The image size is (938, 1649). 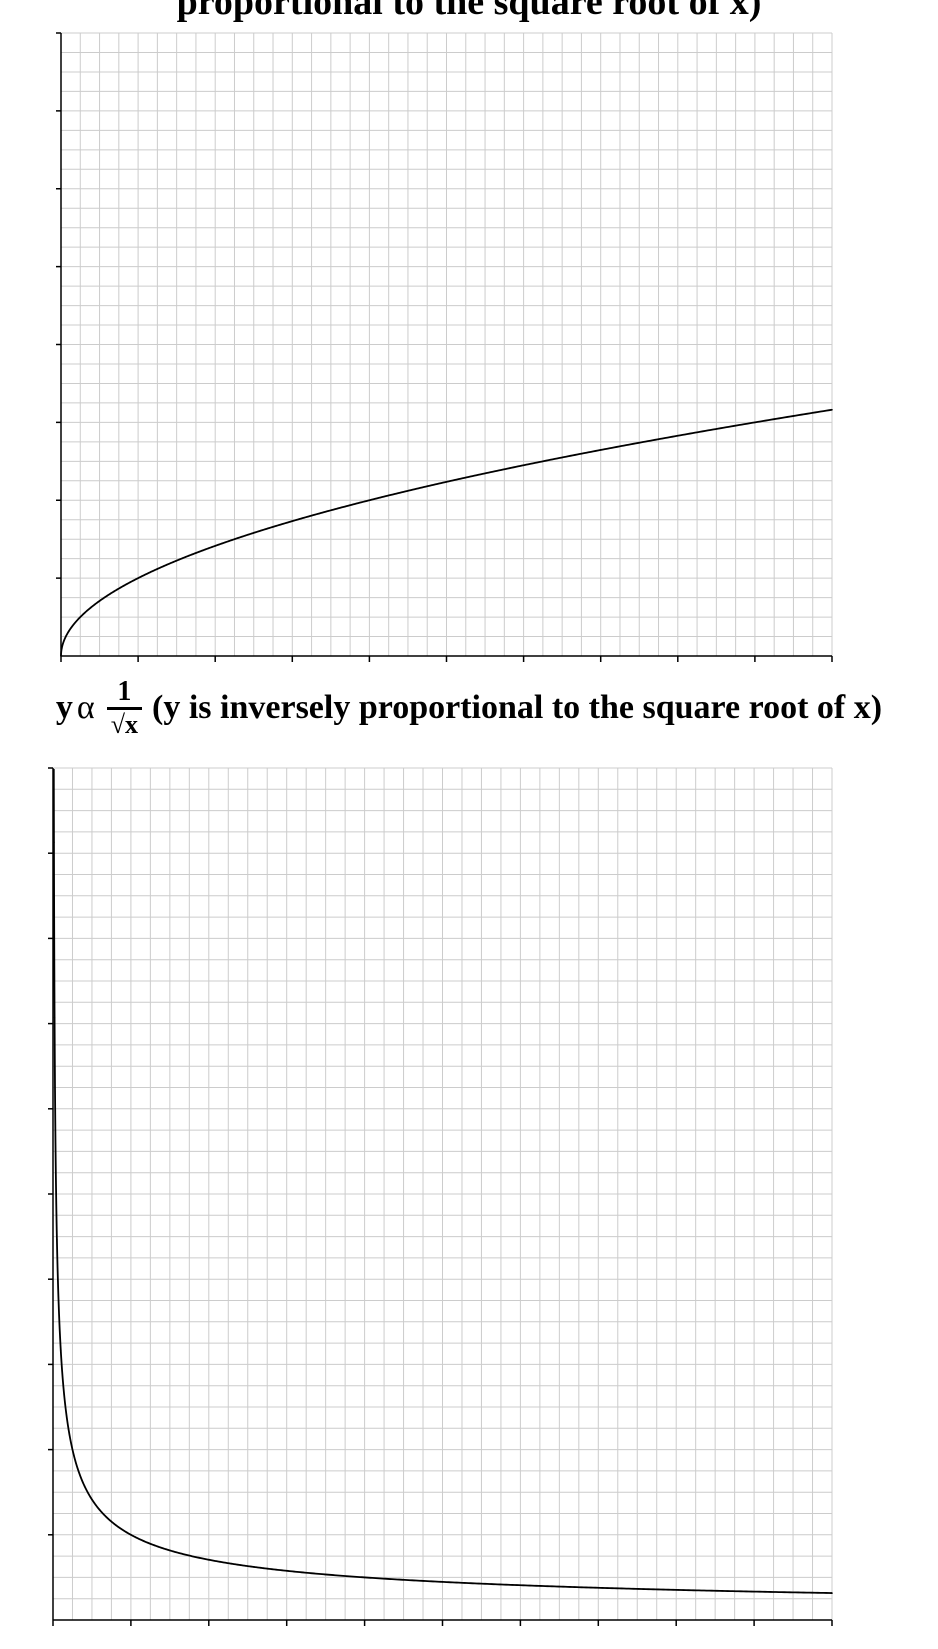 What do you see at coordinates (85, 707) in the screenshot?
I see `chart2-title-alpha: α` at bounding box center [85, 707].